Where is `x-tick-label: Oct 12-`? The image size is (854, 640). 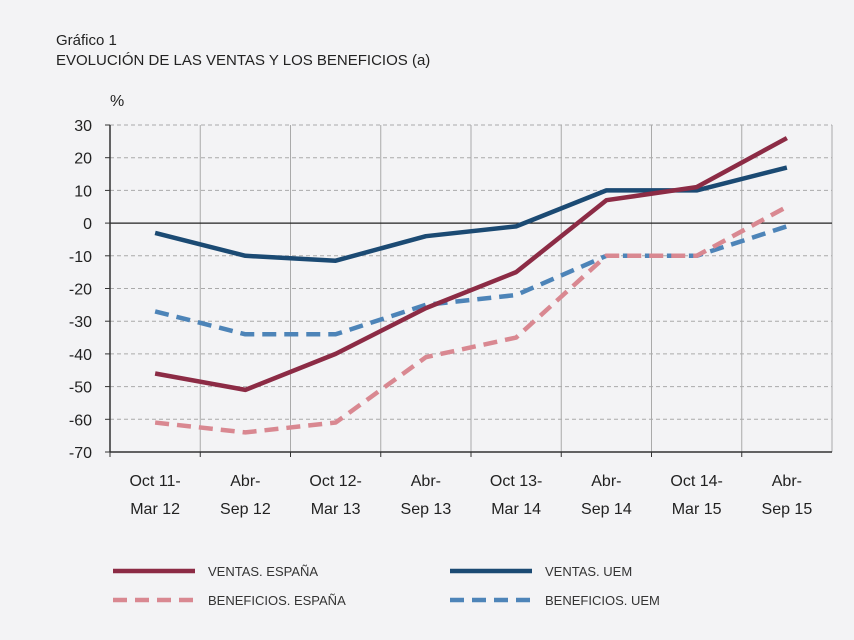 x-tick-label: Oct 12- is located at coordinates (335, 481).